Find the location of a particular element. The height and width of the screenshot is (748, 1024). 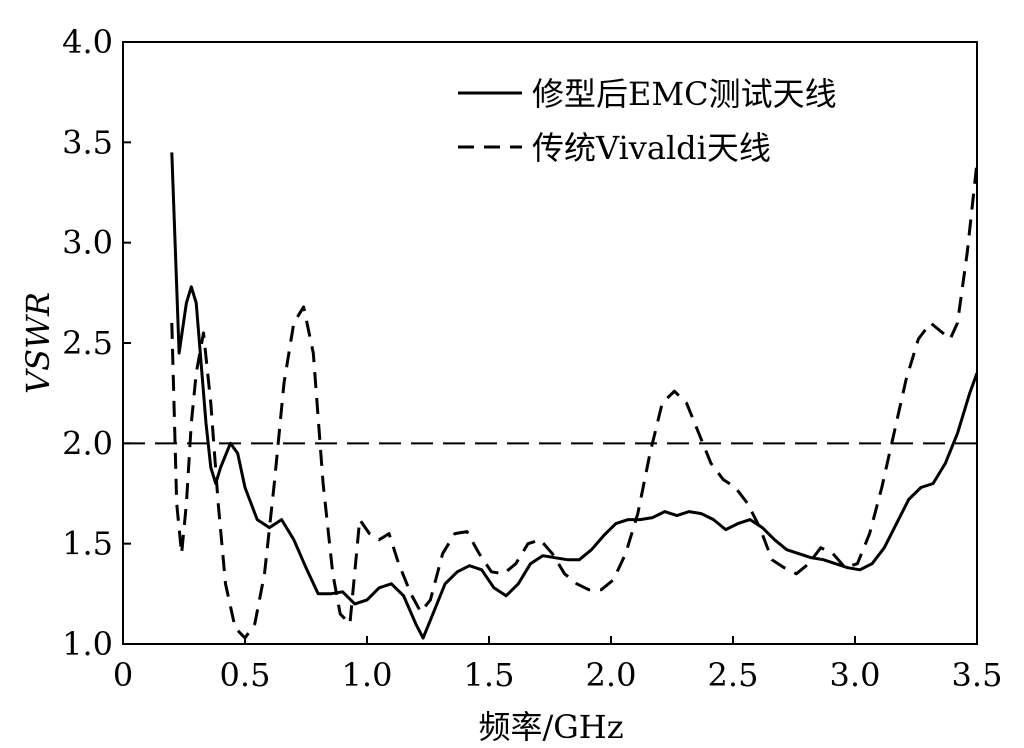

x-tick-label: 0 is located at coordinates (123, 675).